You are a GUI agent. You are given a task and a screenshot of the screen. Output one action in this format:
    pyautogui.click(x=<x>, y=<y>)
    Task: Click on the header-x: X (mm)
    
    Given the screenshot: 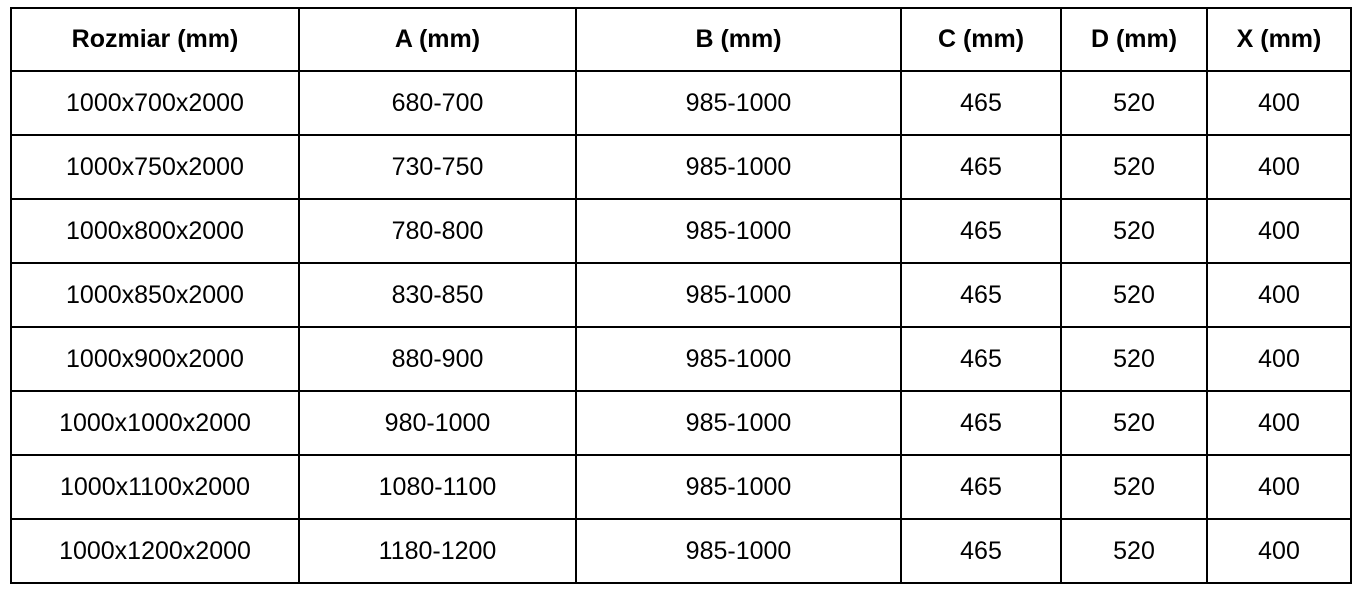 What is the action you would take?
    pyautogui.click(x=1279, y=39)
    